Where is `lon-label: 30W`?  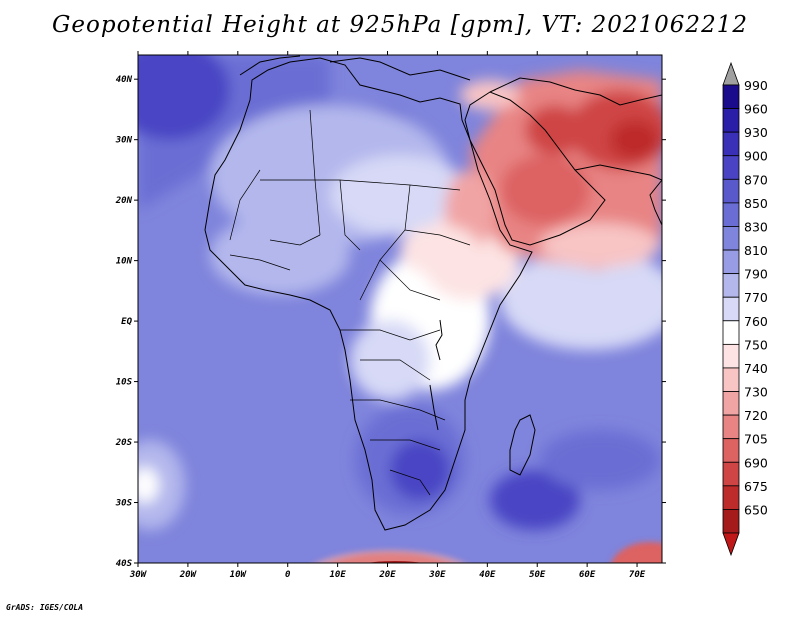 lon-label: 30W is located at coordinates (138, 575).